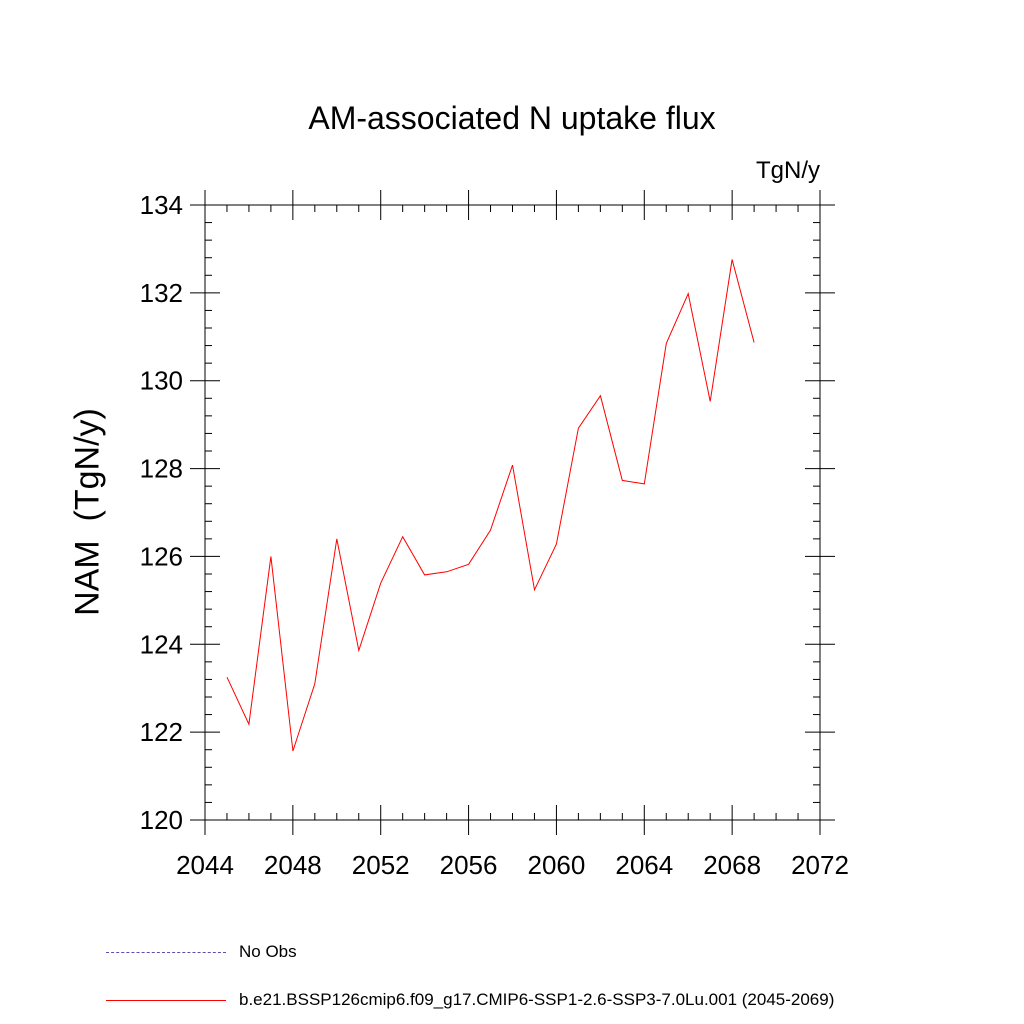 The image size is (1024, 1024). Describe the element at coordinates (161, 469) in the screenshot. I see `y-tick-label: 128` at that location.